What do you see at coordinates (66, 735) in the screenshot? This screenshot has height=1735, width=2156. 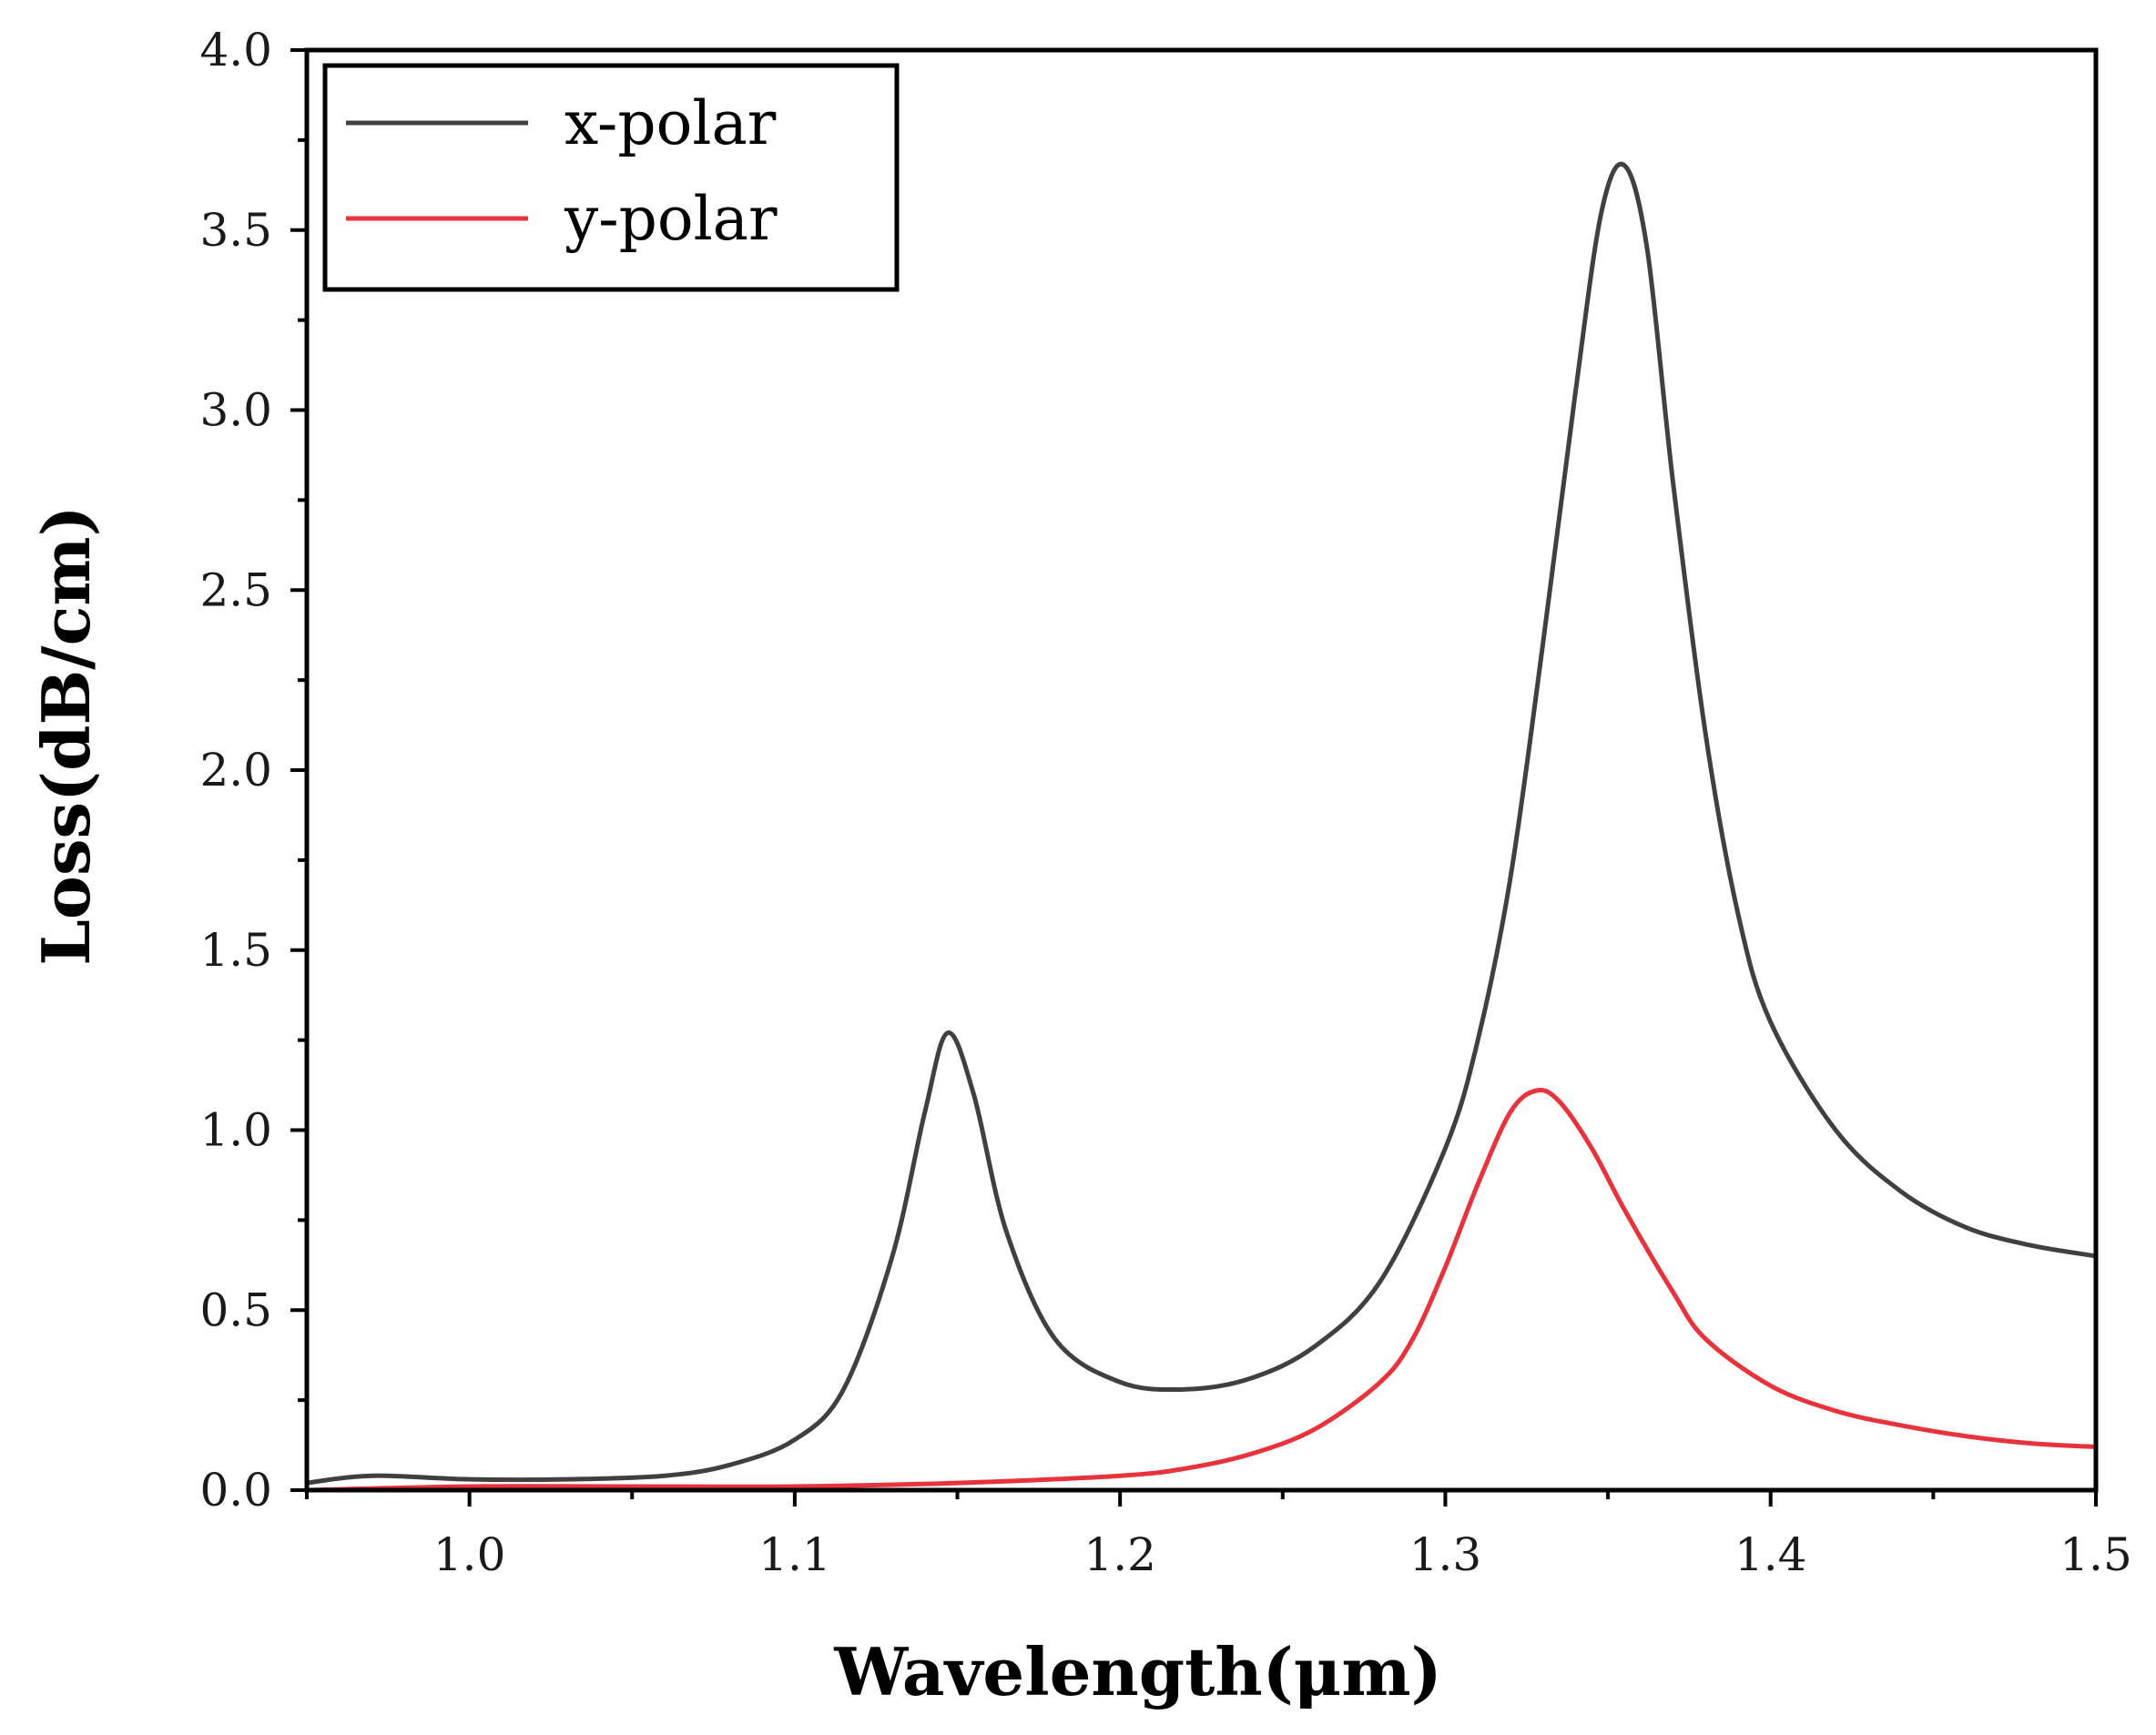 I see `y-axis-title: Loss(dB/cm)` at bounding box center [66, 735].